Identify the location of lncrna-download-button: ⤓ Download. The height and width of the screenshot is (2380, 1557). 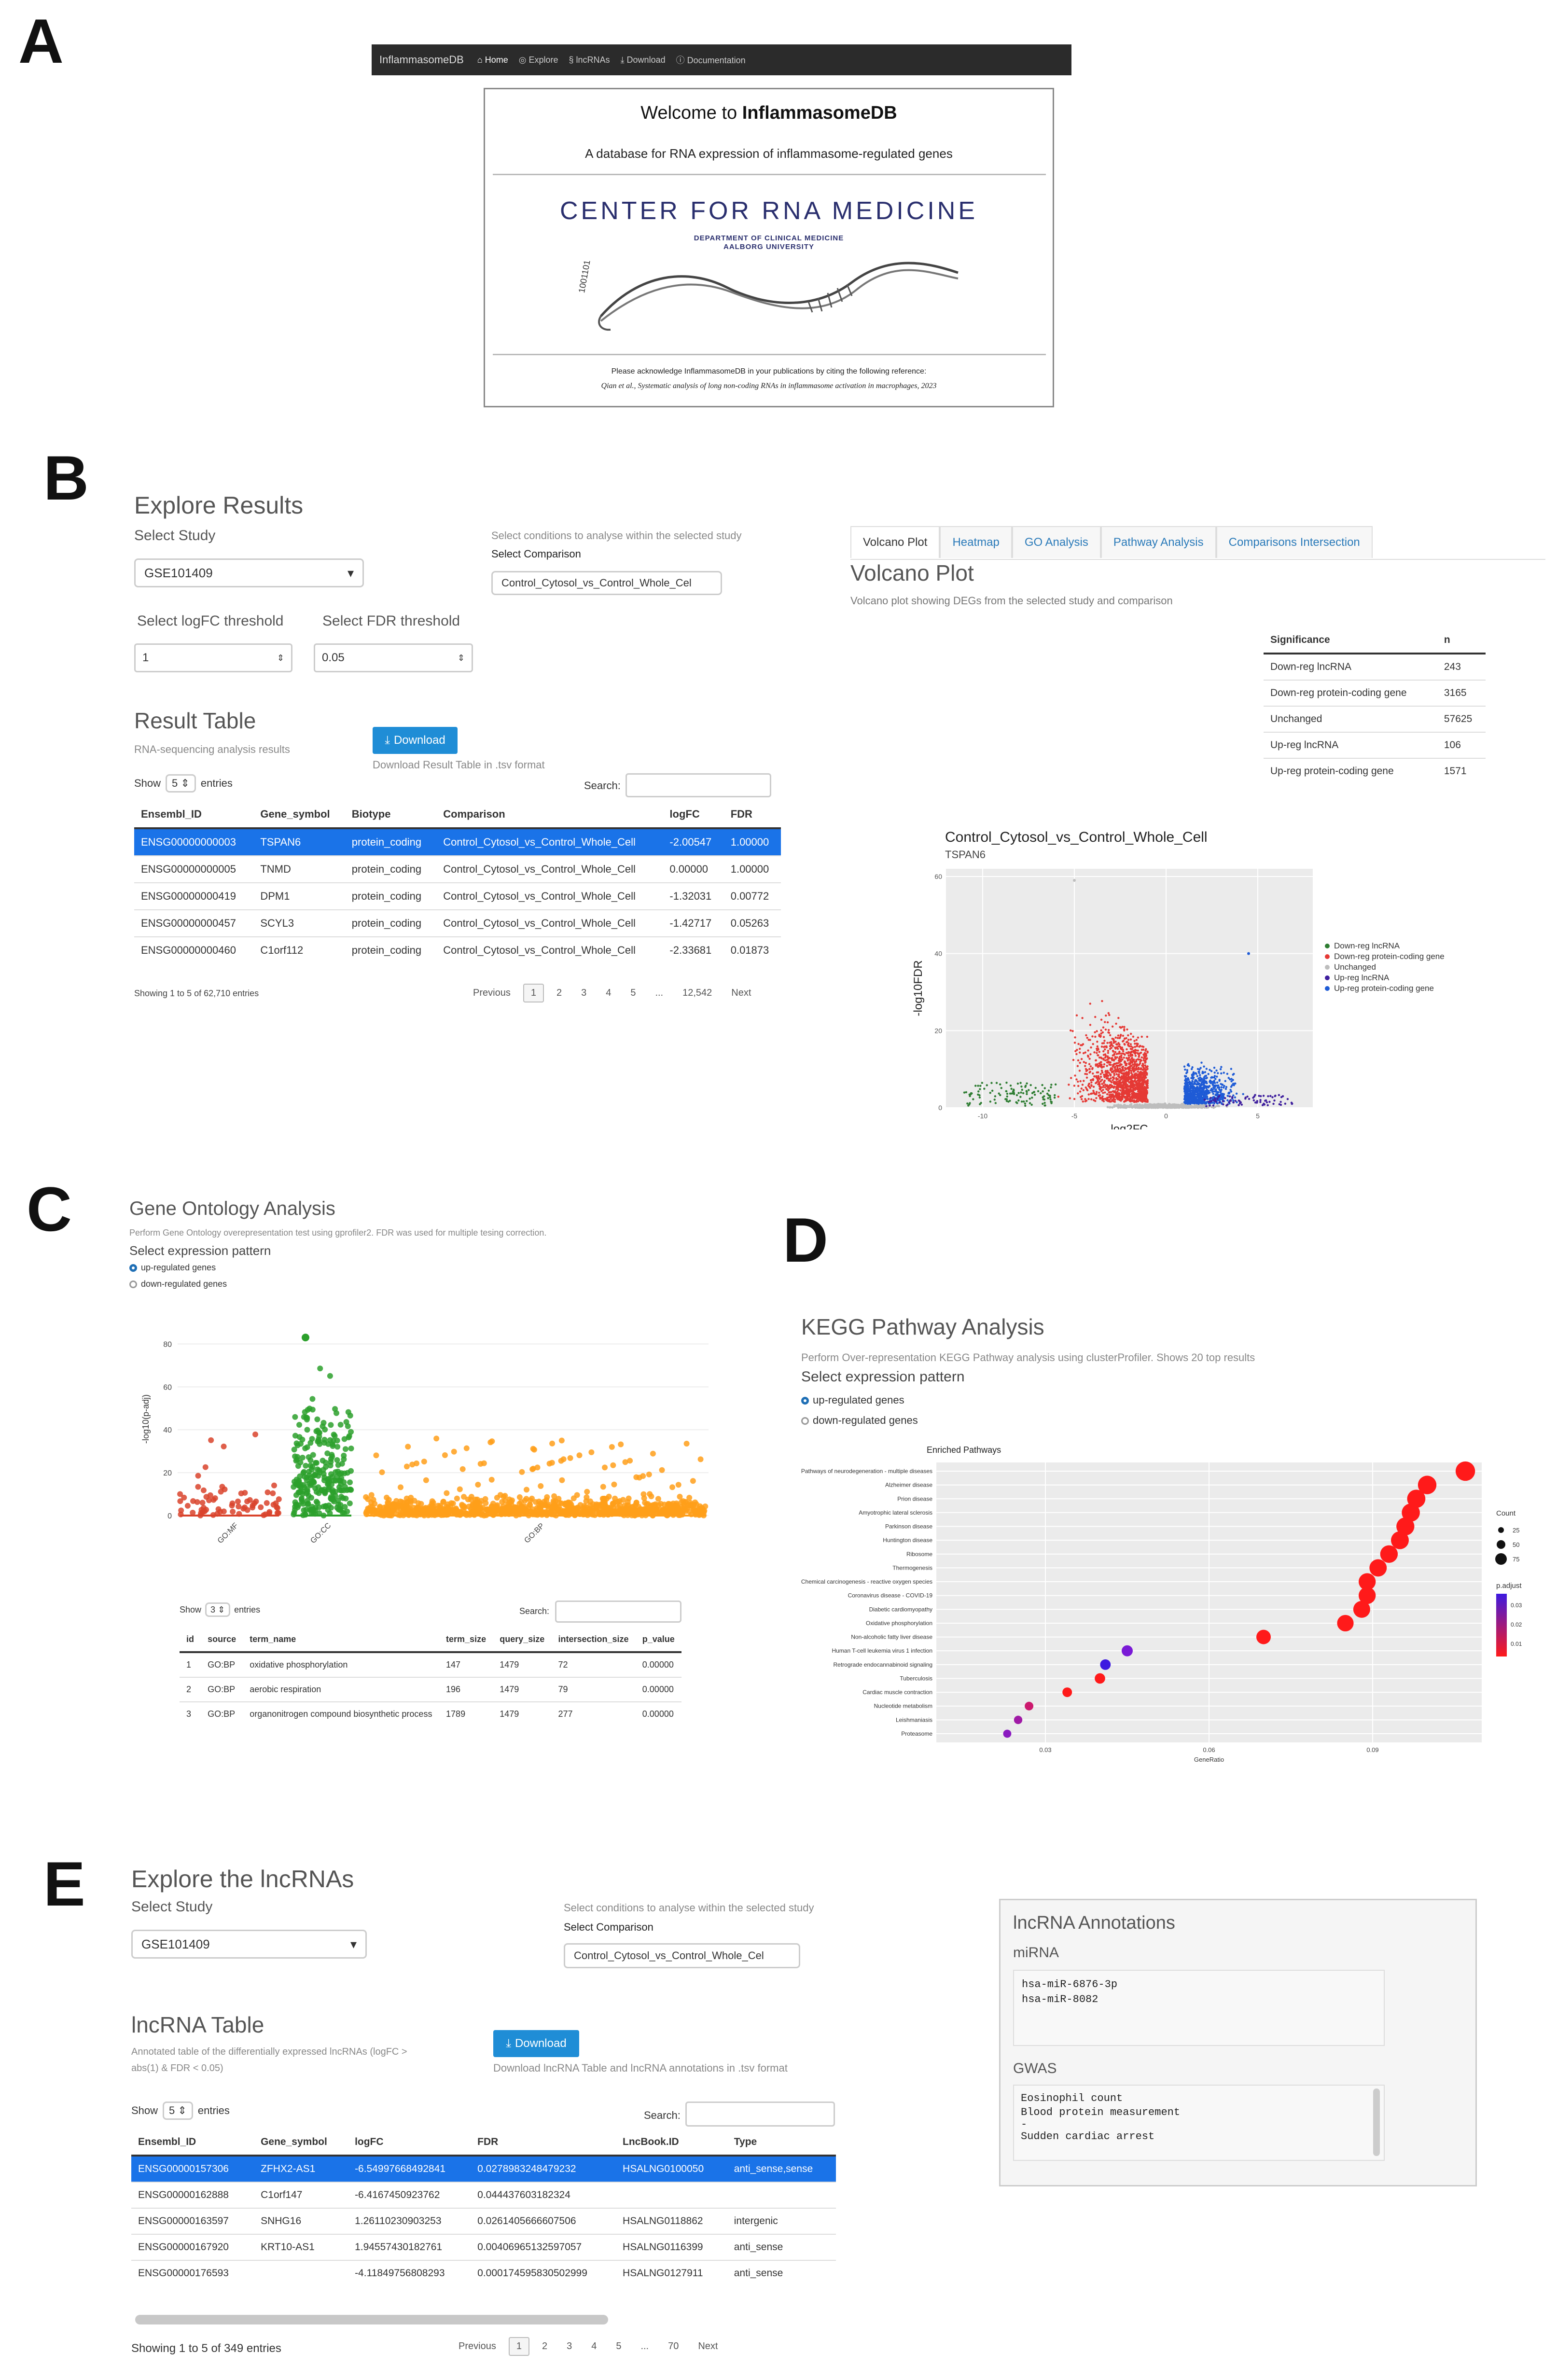
(536, 2044).